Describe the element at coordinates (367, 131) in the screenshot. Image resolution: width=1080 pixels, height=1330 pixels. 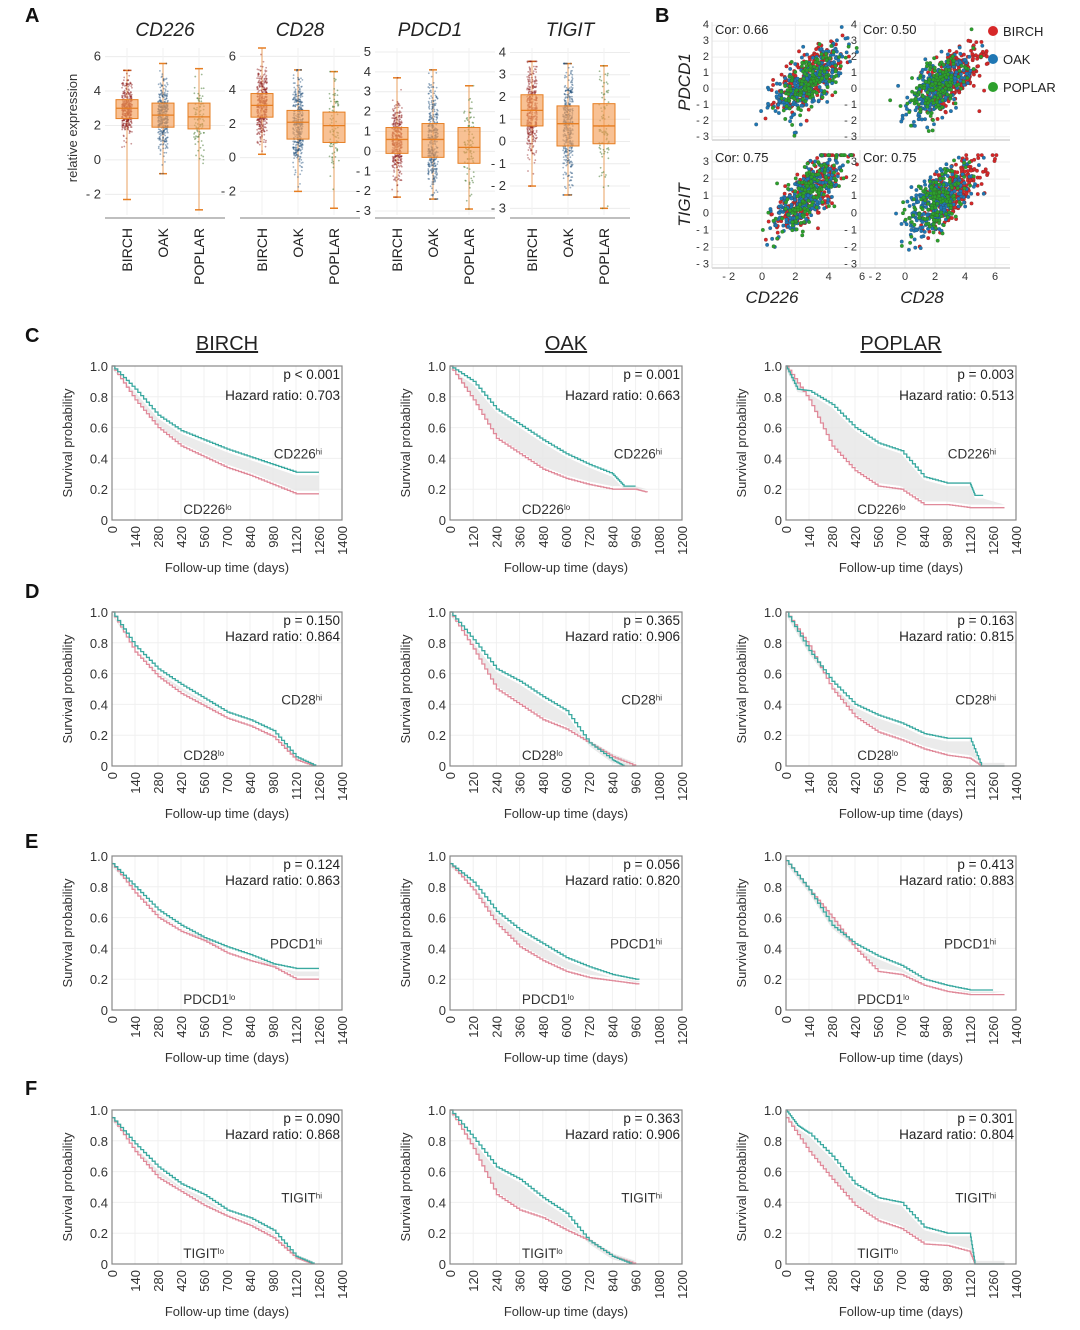
I see `y-tick-label: 1` at that location.